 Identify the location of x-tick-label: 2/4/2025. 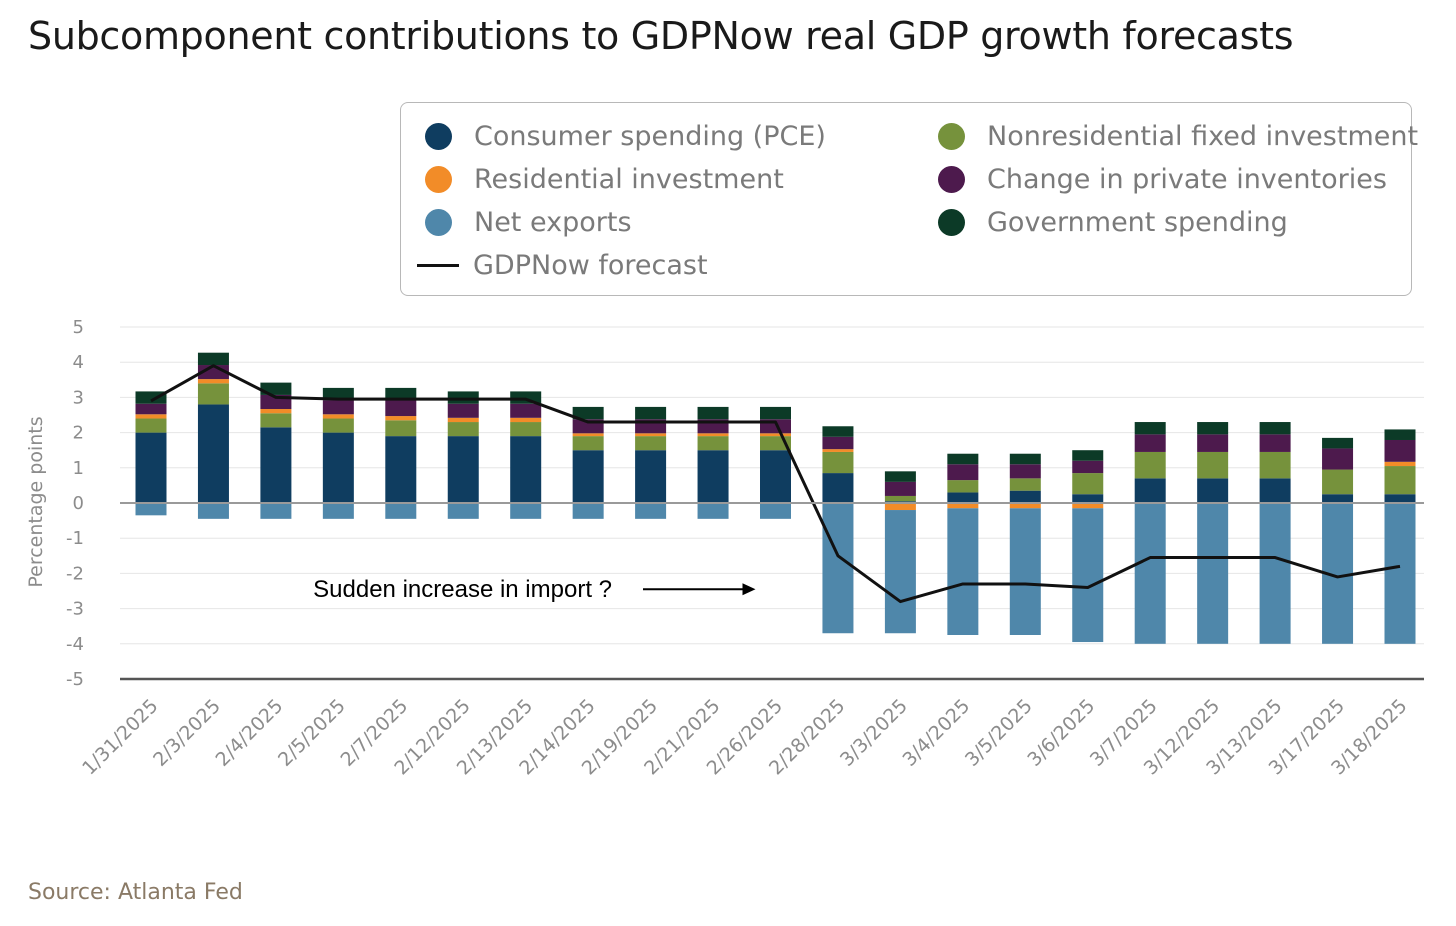
(250, 733).